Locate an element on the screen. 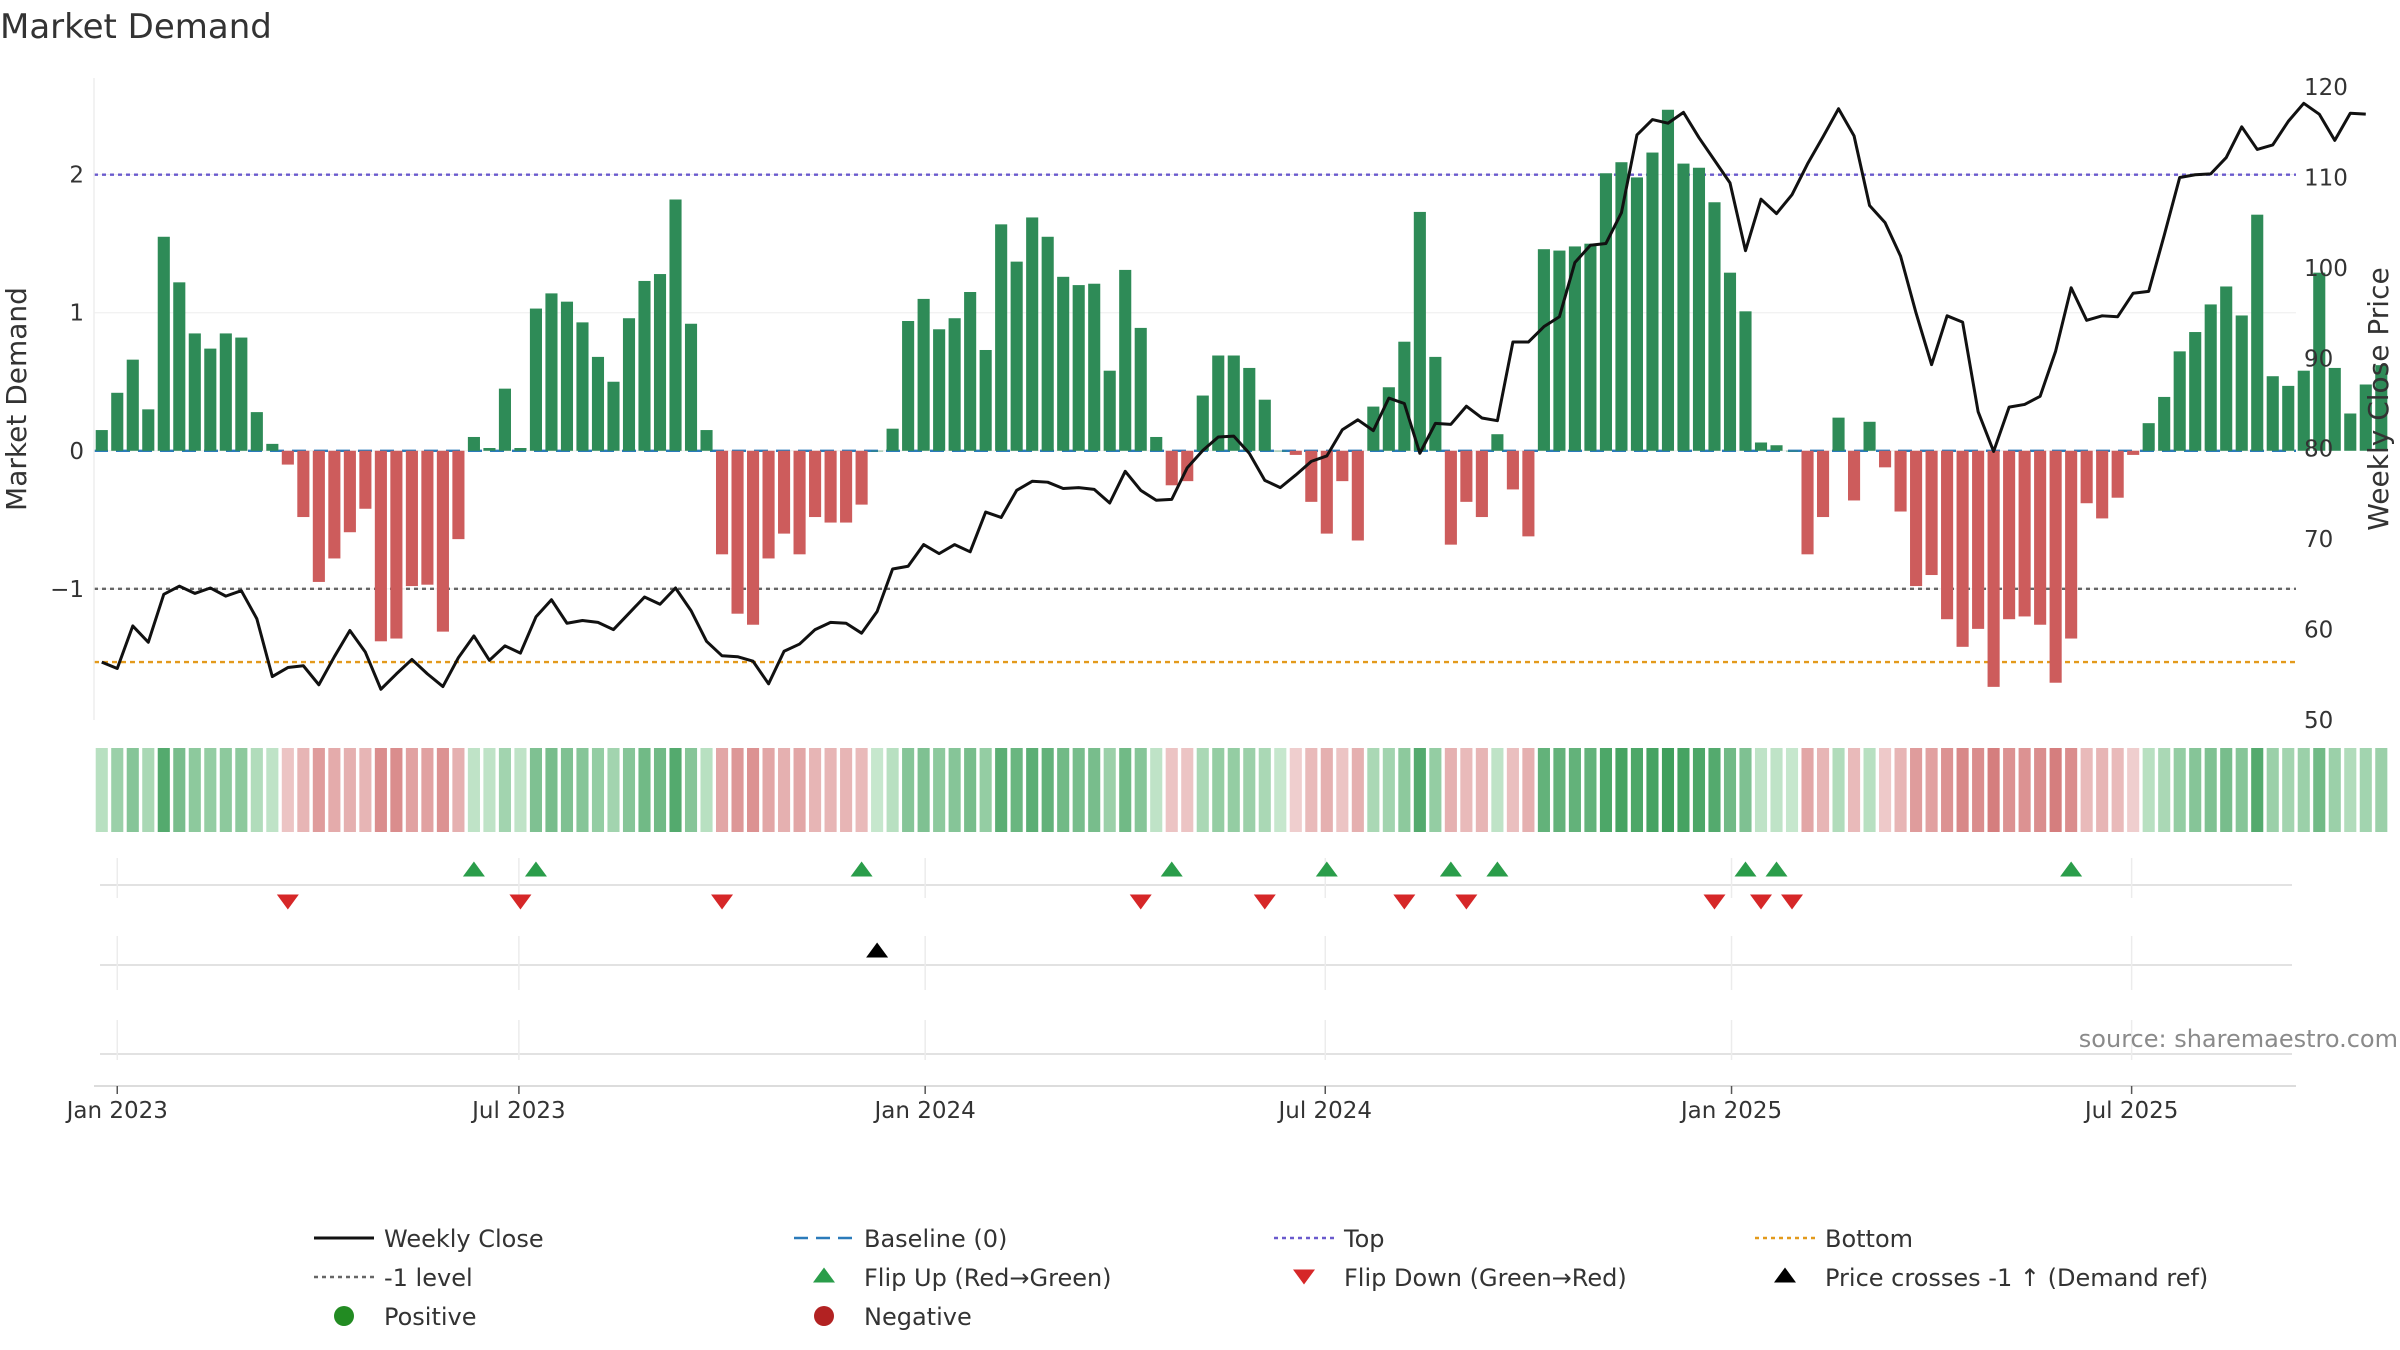 The width and height of the screenshot is (2400, 1350). legend-label: Positive is located at coordinates (430, 1317).